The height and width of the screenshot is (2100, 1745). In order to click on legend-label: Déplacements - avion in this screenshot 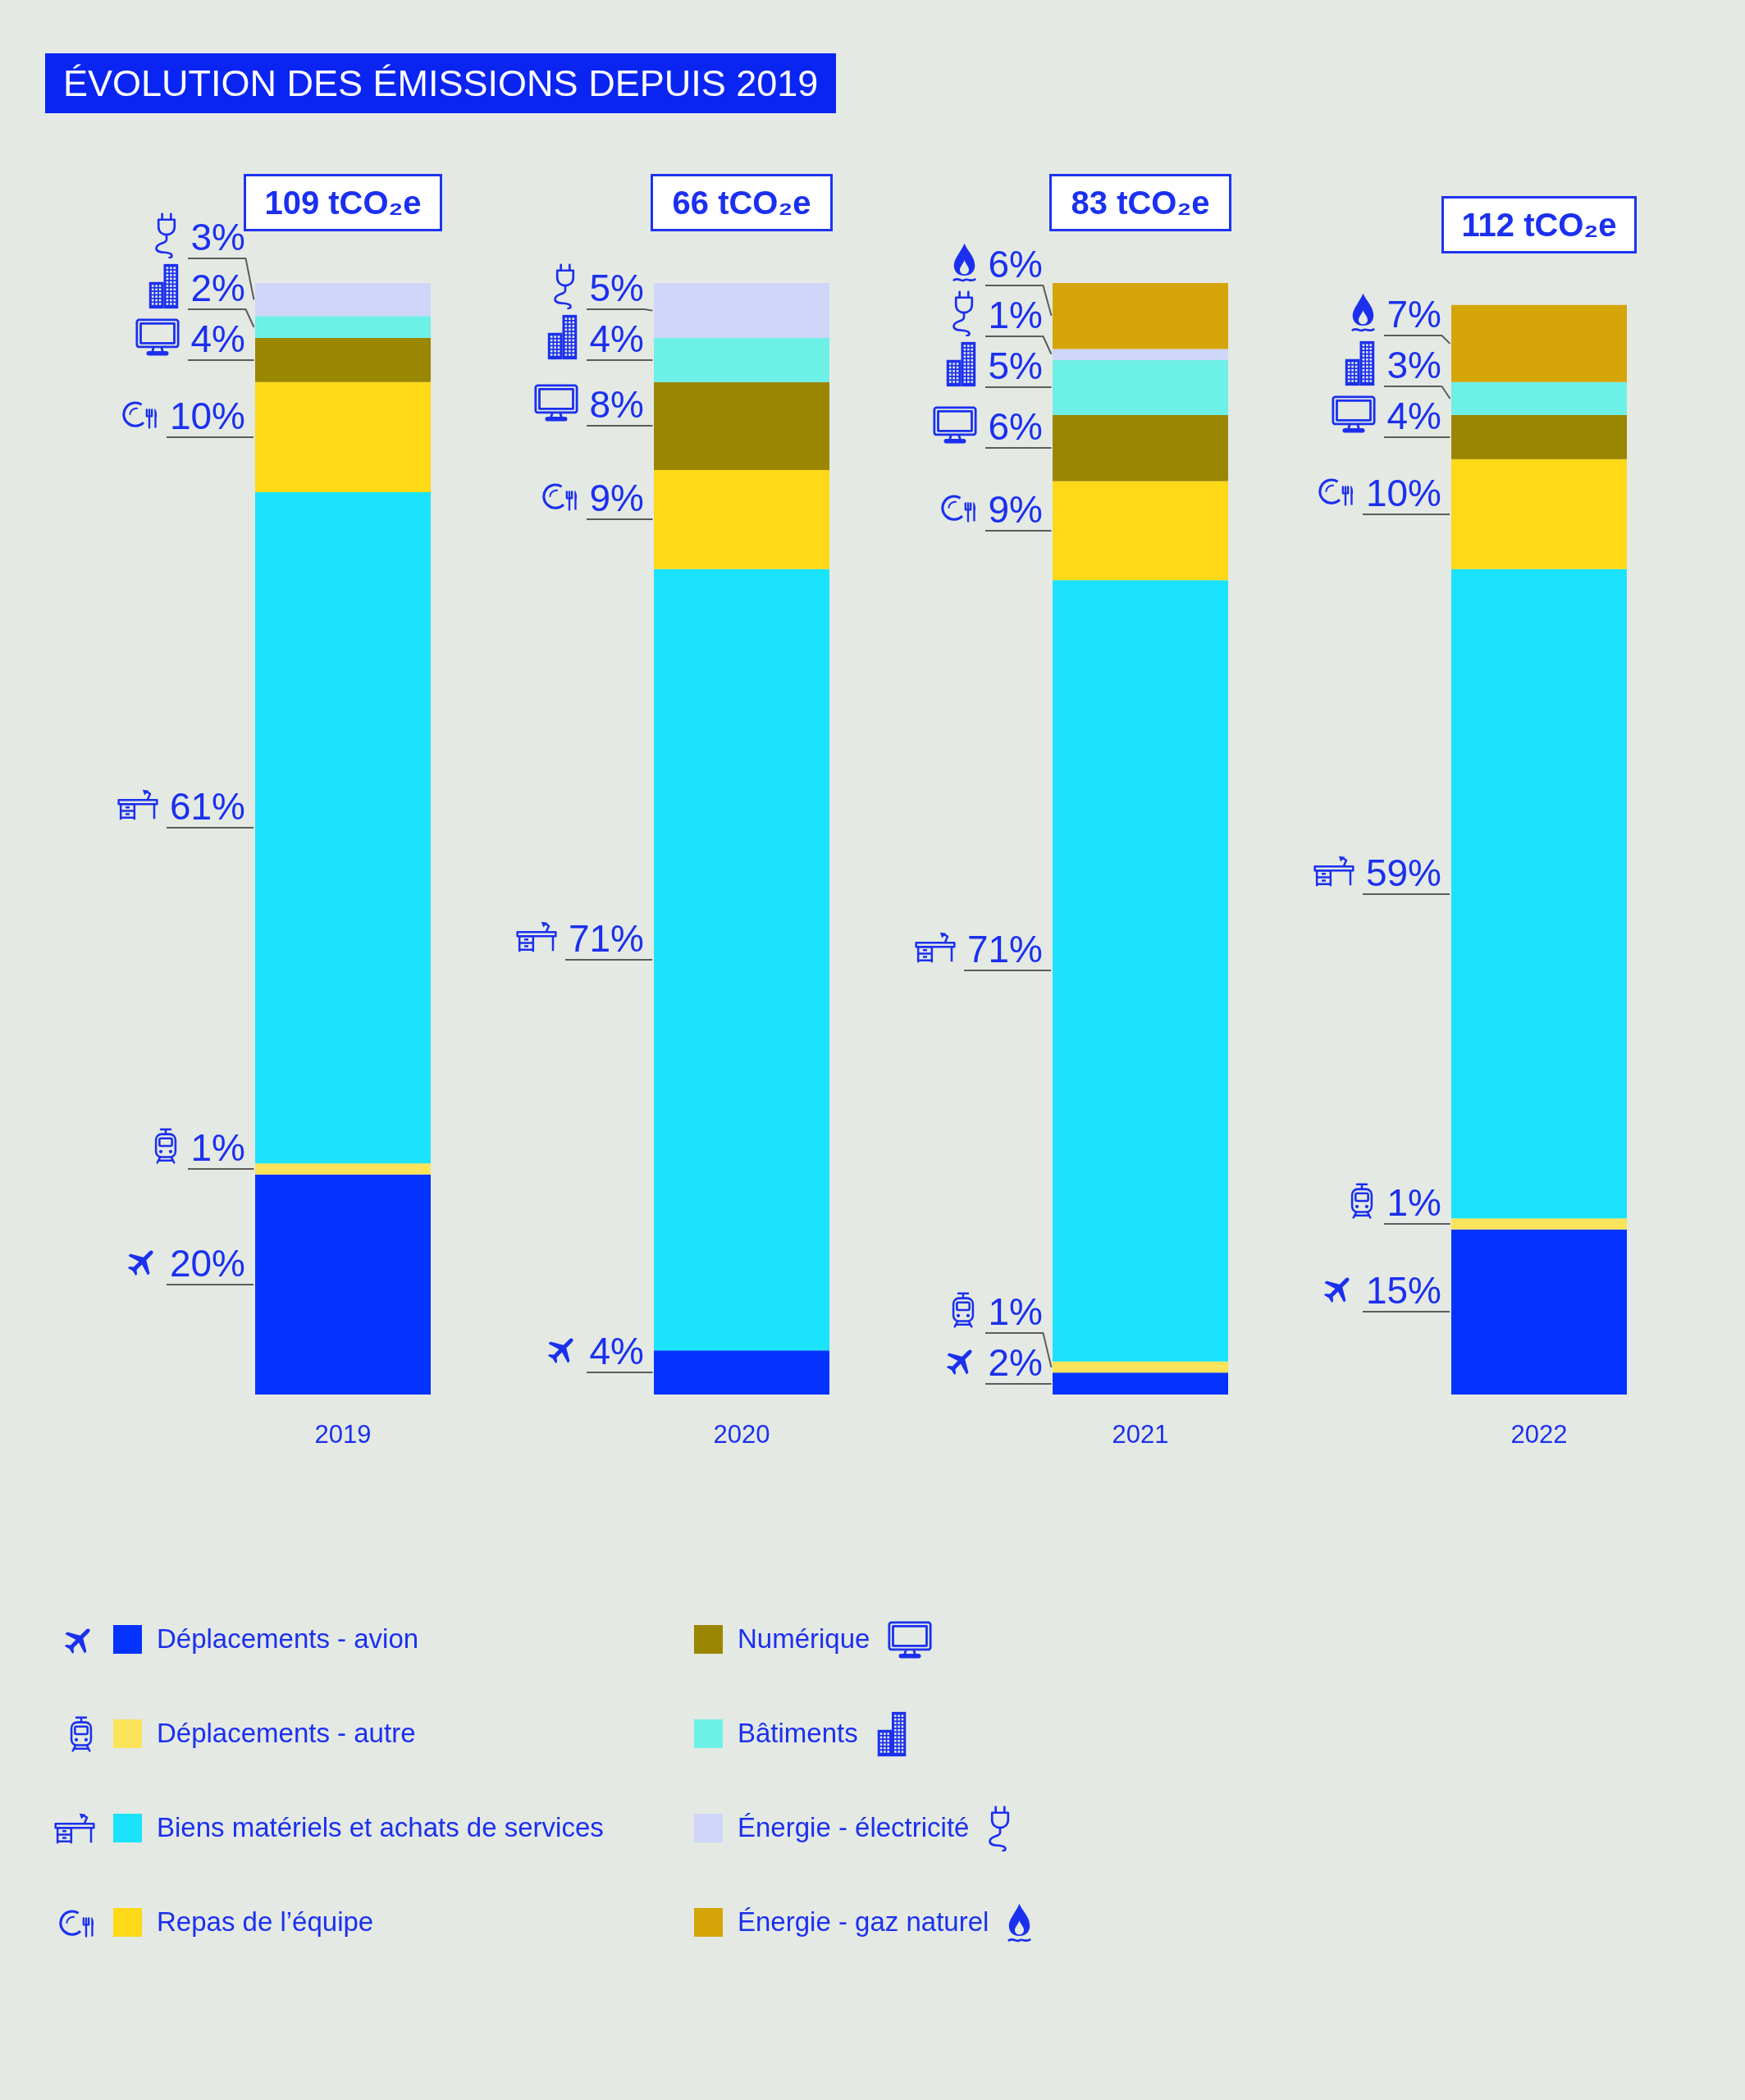, I will do `click(288, 1639)`.